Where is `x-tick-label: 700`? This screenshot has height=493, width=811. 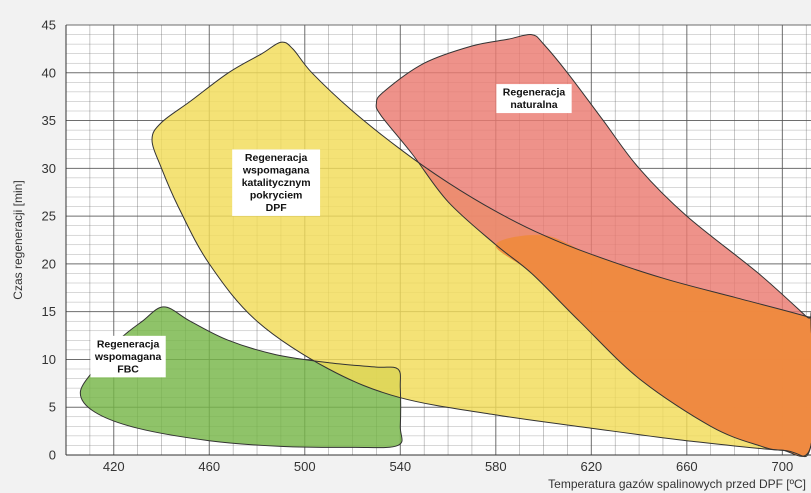 x-tick-label: 700 is located at coordinates (782, 466).